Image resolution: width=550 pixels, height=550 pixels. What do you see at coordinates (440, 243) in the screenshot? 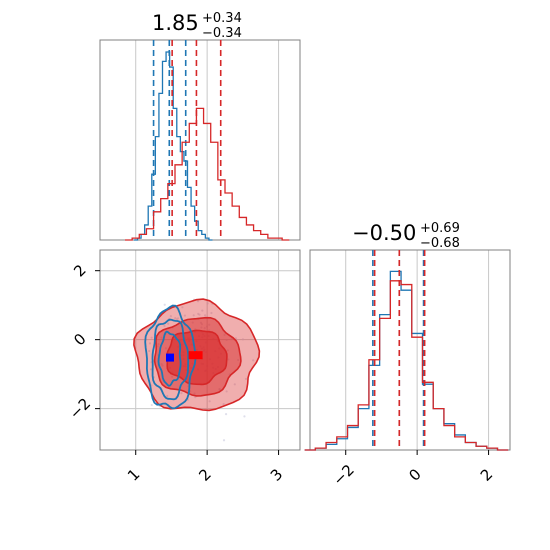
I see `histogram-title-param-2-lower-error: −0.68` at bounding box center [440, 243].